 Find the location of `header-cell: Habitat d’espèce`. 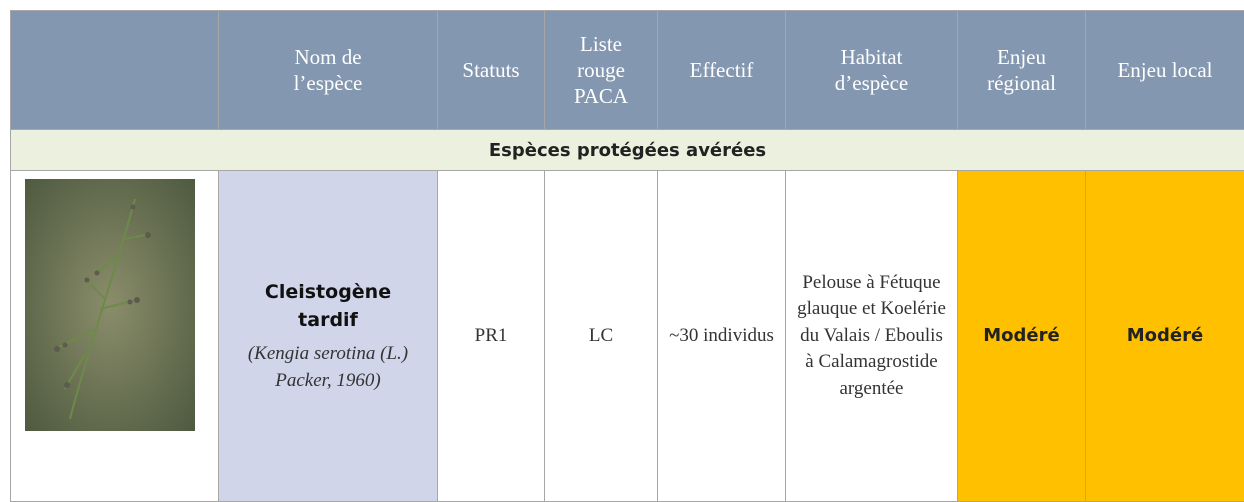

header-cell: Habitat d’espèce is located at coordinates (872, 70).